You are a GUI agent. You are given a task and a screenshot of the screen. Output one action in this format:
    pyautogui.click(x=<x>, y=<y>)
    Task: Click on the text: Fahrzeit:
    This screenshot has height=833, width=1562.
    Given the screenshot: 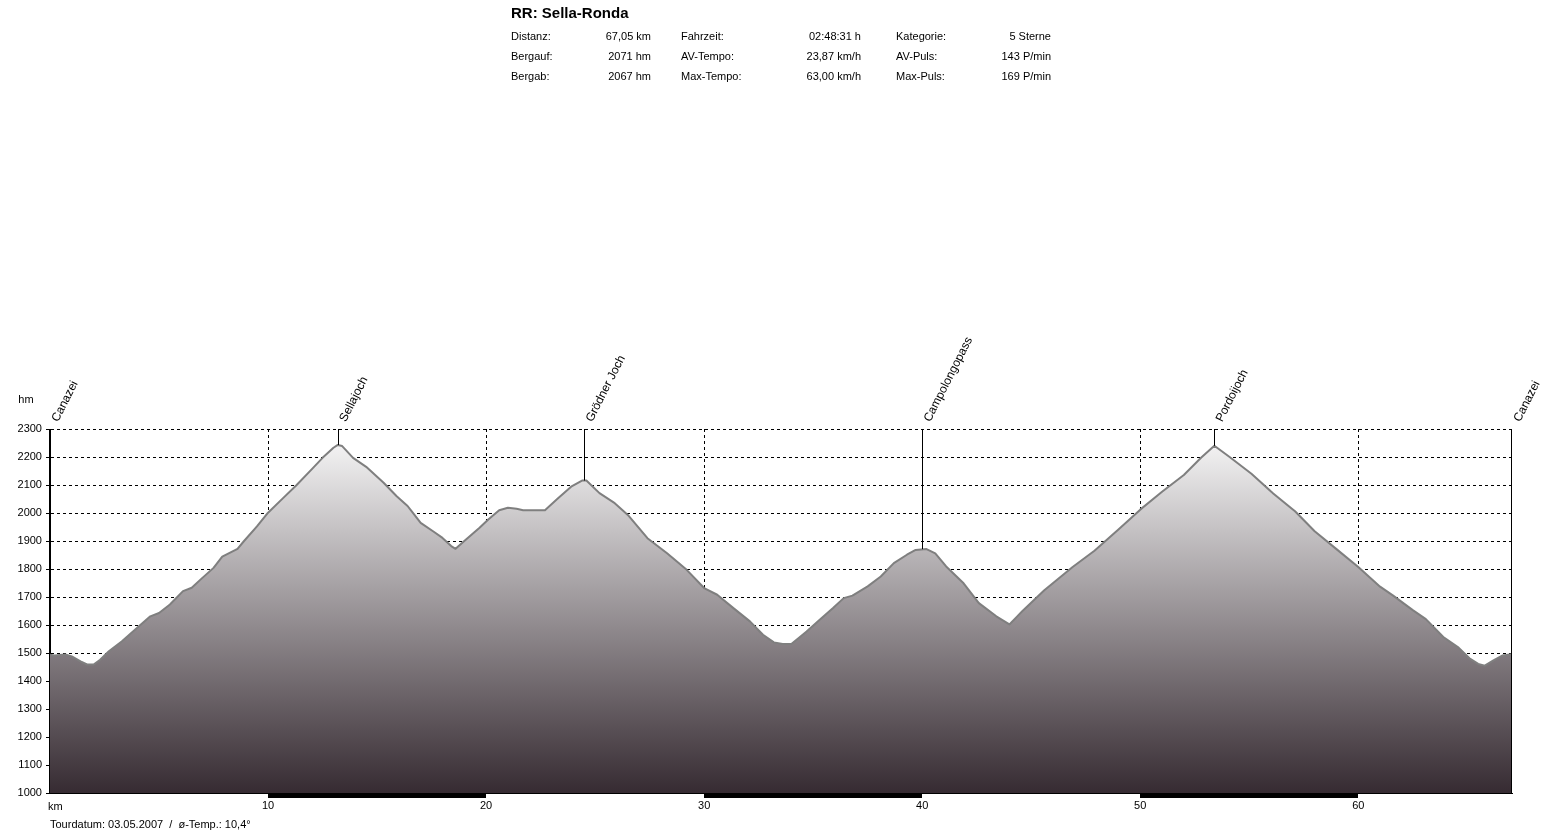 What is the action you would take?
    pyautogui.click(x=702, y=37)
    